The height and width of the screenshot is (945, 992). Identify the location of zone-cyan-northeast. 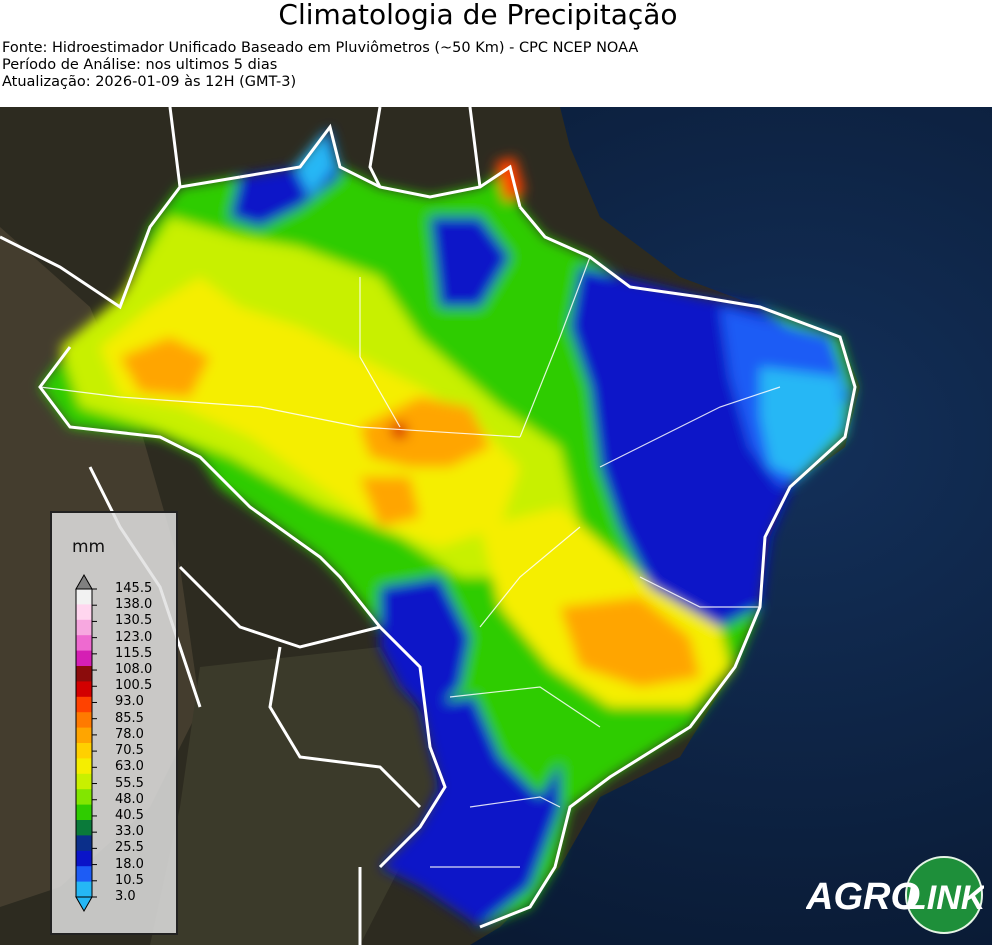
(802, 422).